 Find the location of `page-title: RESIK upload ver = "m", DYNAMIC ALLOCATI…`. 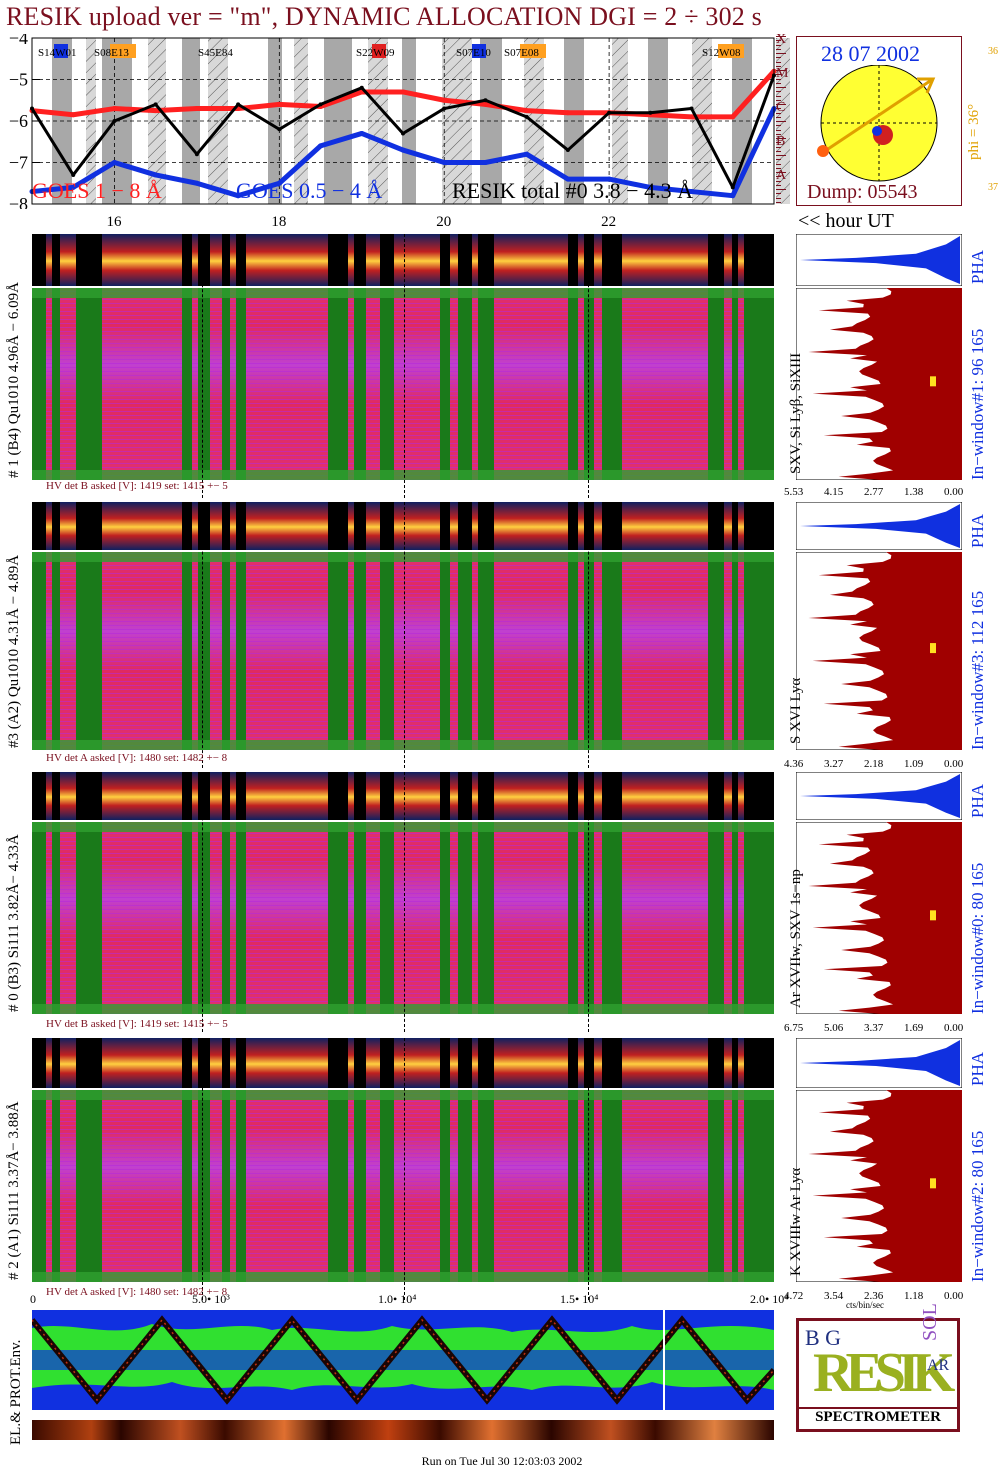

page-title: RESIK upload ver = "m", DYNAMIC ALLOCATI… is located at coordinates (384, 16).